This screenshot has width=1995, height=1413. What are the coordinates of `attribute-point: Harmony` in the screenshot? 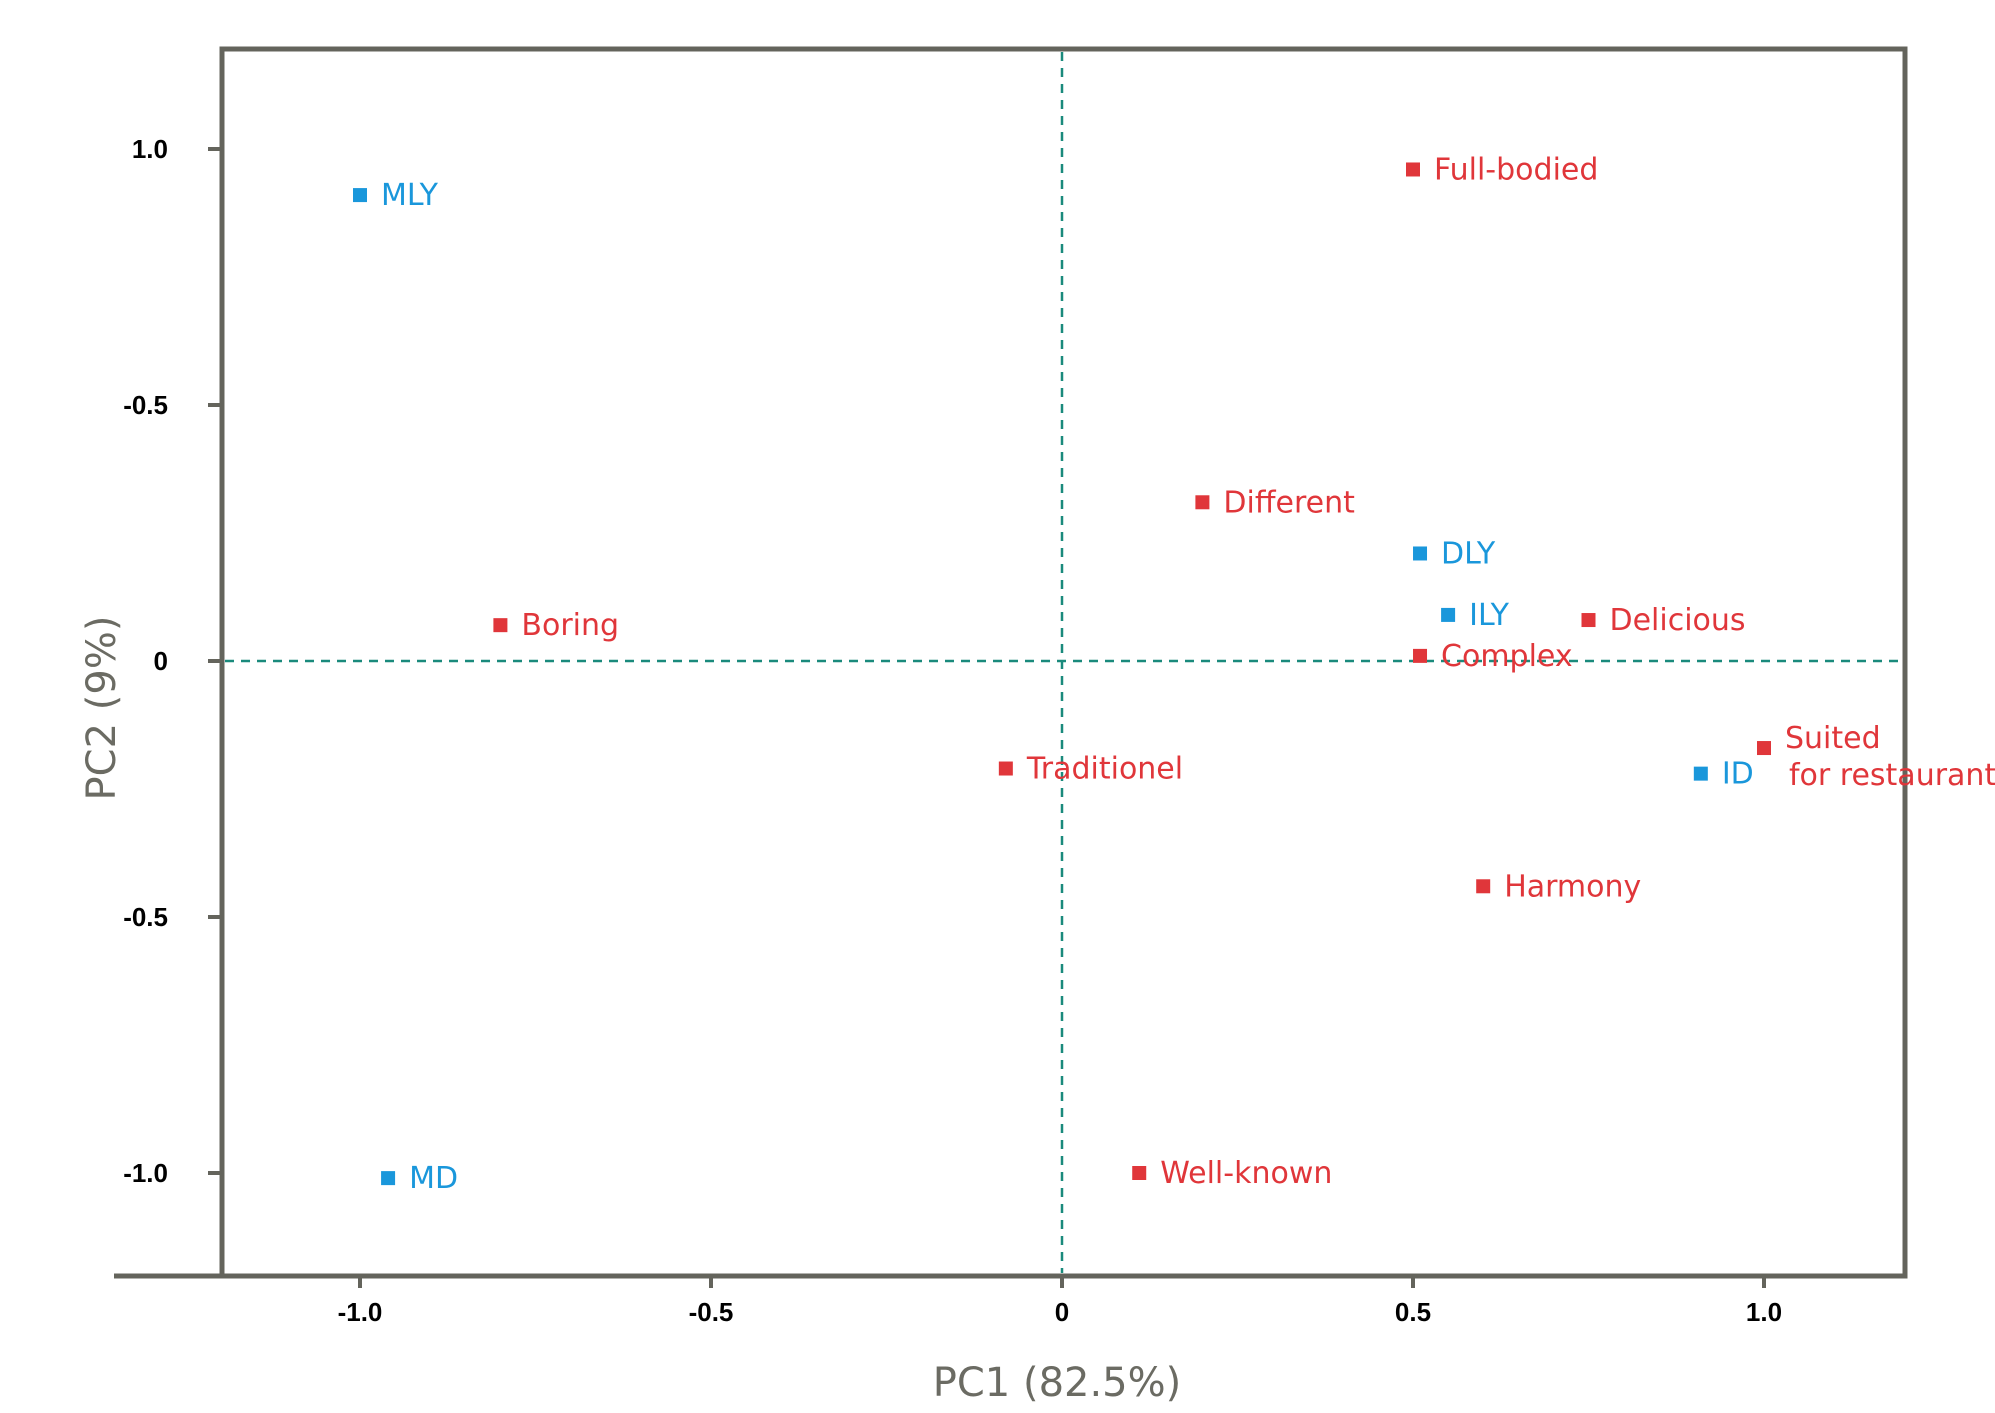 It's located at (1558, 886).